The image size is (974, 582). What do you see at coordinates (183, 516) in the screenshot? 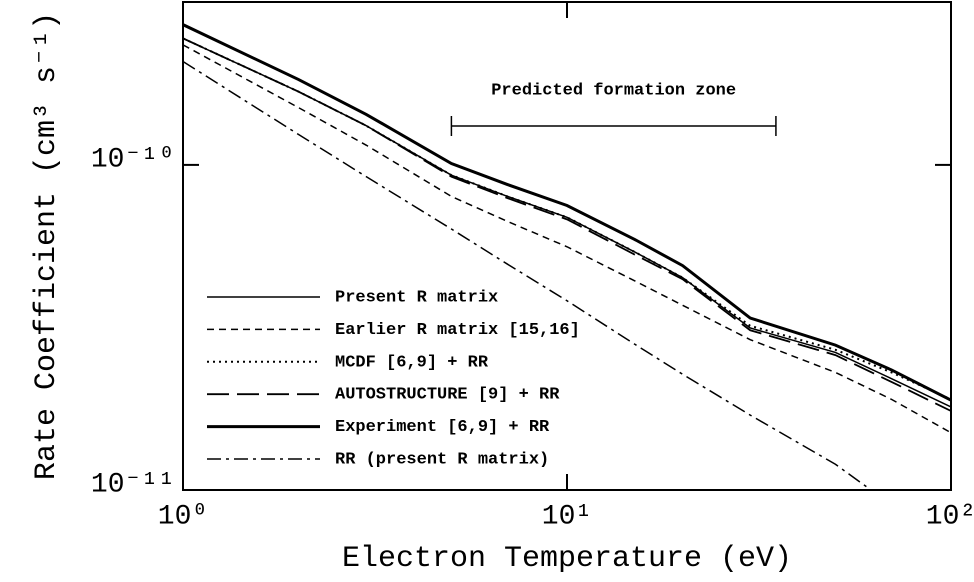
I see `x-tick-label: 10⁰` at bounding box center [183, 516].